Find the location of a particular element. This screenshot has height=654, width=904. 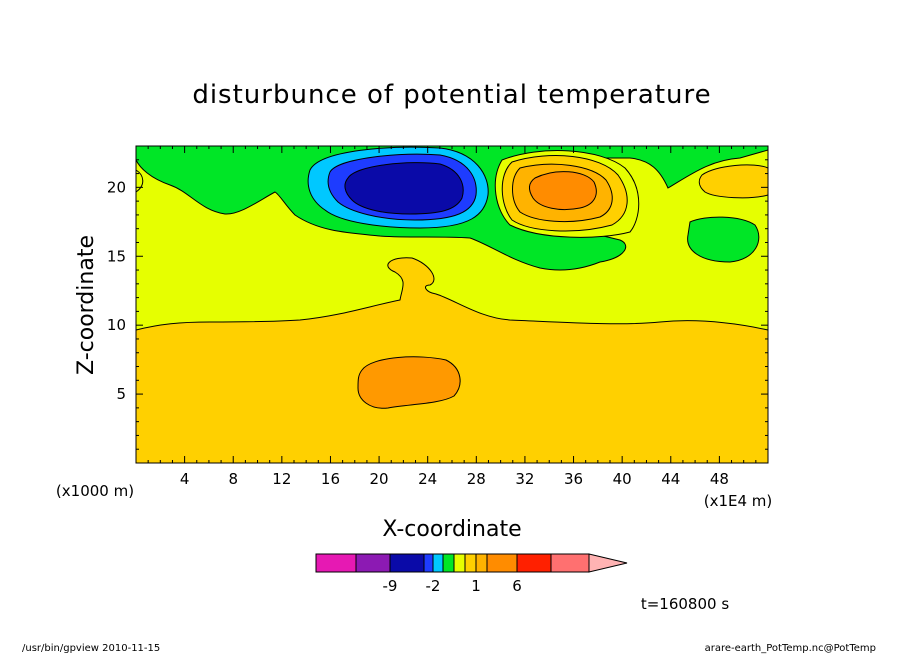

y-tick-label: 20 is located at coordinates (116, 187).